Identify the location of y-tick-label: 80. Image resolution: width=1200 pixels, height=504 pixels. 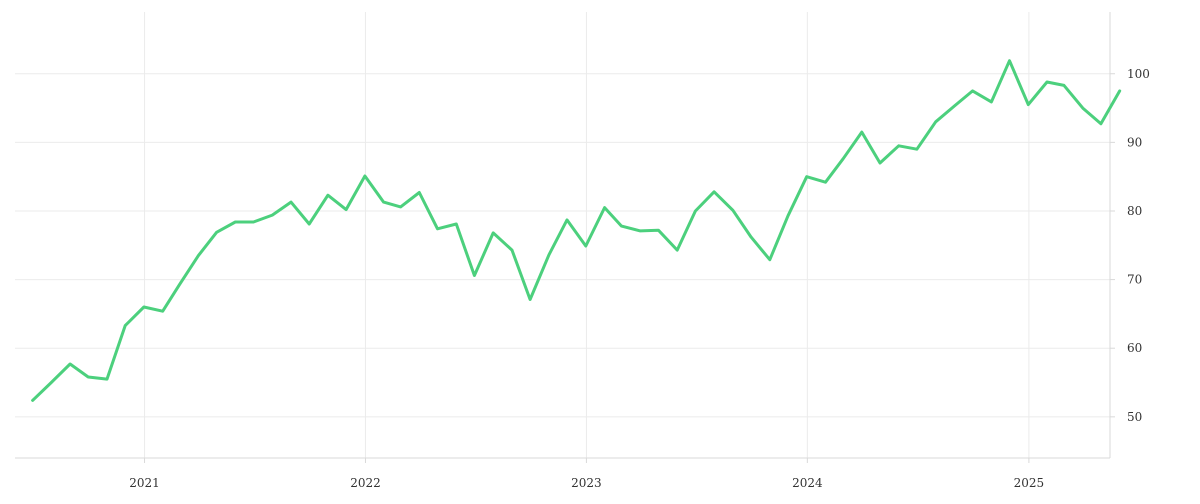
(1134, 211).